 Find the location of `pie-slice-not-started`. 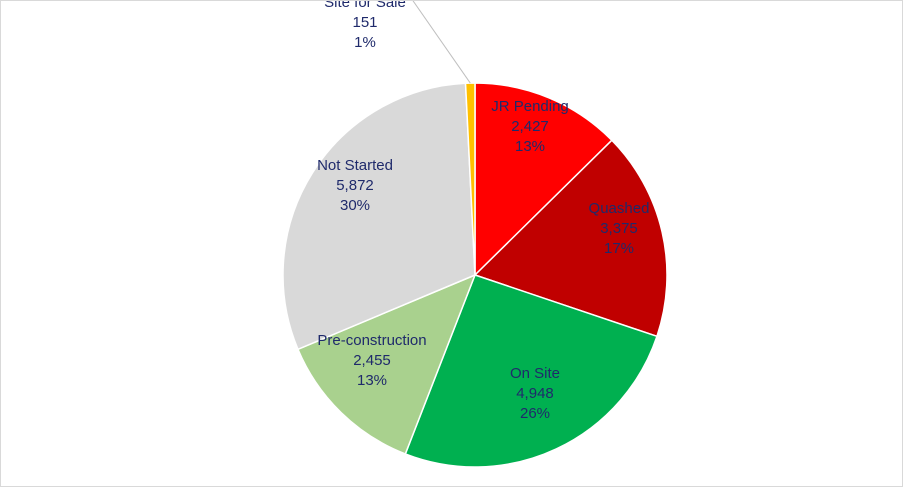

pie-slice-not-started is located at coordinates (379, 216).